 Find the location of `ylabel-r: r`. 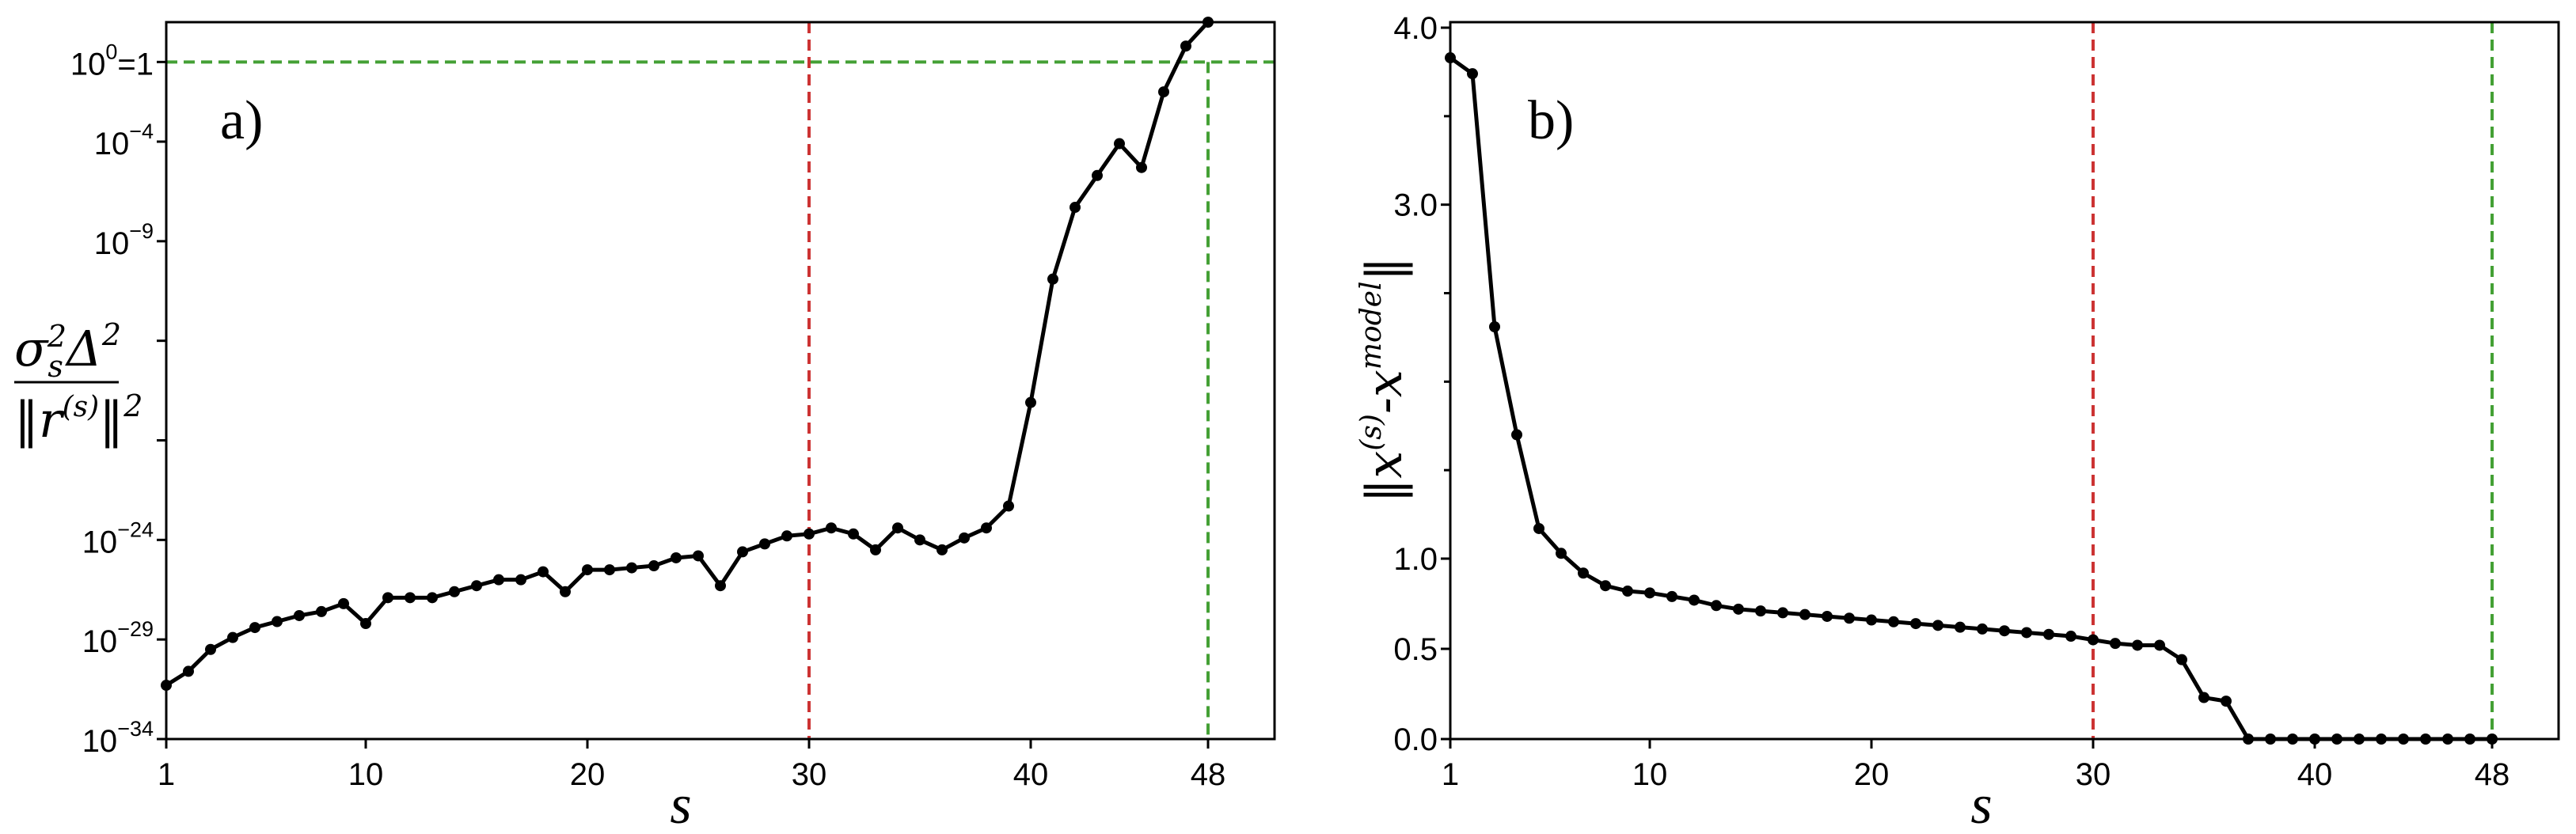

ylabel-r: r is located at coordinates (52, 420).